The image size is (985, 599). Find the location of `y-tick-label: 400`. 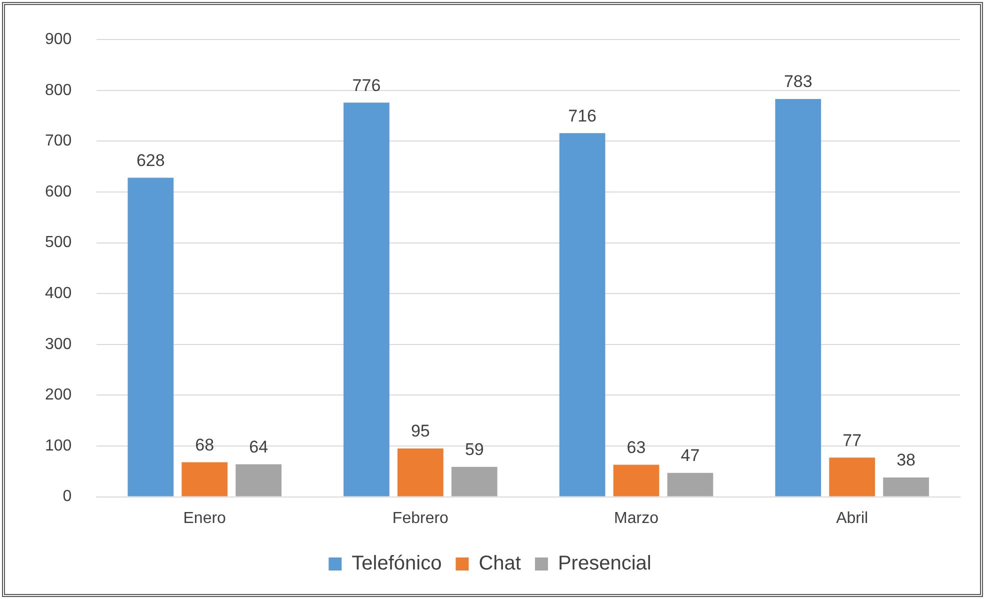

y-tick-label: 400 is located at coordinates (58, 293).